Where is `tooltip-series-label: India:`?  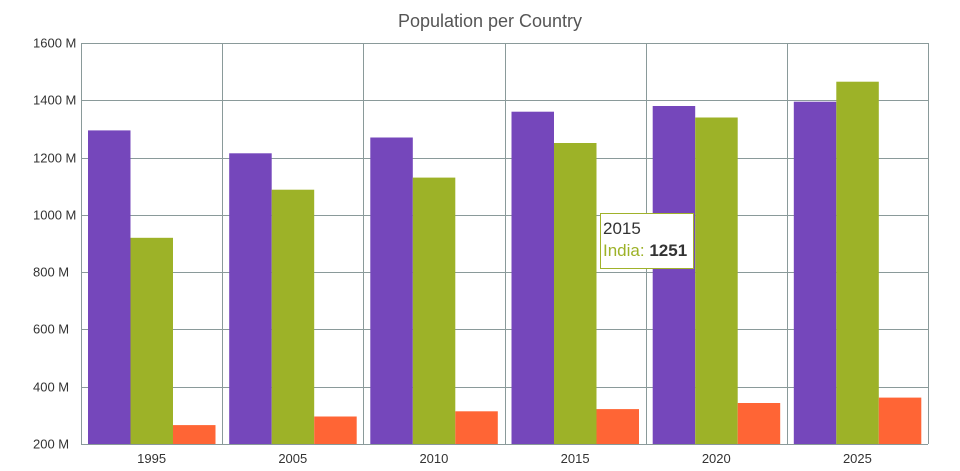
tooltip-series-label: India: is located at coordinates (624, 250).